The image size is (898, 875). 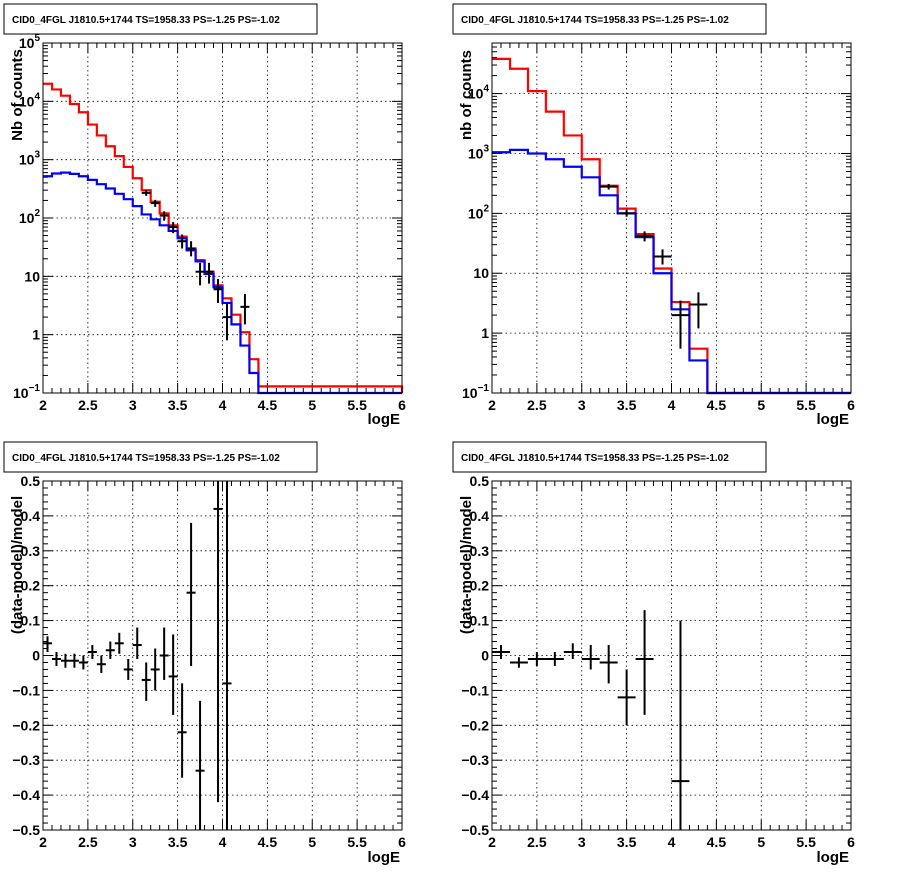 What do you see at coordinates (17, 95) in the screenshot?
I see `y-axis-label: Nb of counts` at bounding box center [17, 95].